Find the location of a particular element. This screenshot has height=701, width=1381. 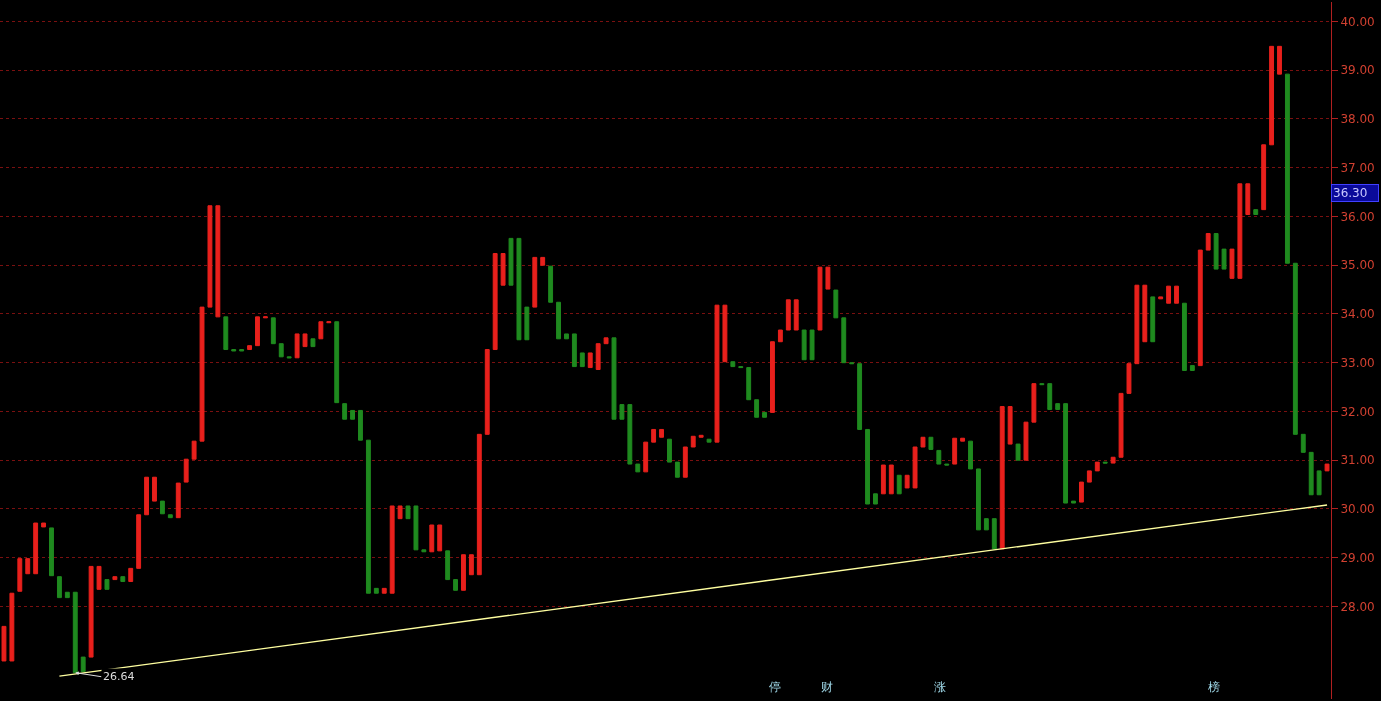

y-tick-label: 31.00 is located at coordinates (1357, 460).